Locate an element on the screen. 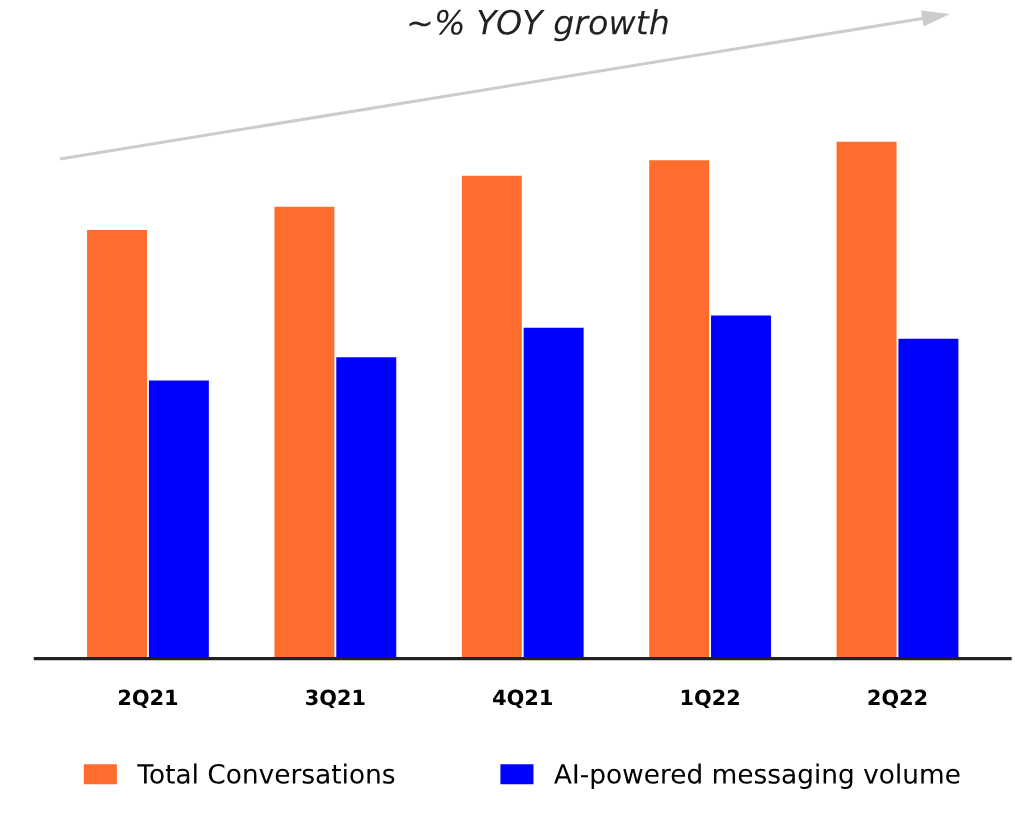  x-tick-label: 3Q21 is located at coordinates (335, 699).